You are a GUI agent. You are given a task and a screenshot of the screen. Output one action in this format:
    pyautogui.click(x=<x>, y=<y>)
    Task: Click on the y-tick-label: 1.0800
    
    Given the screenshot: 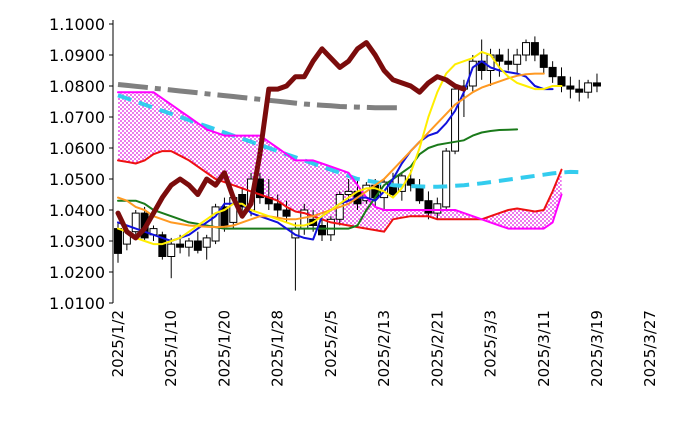 What is the action you would take?
    pyautogui.click(x=77, y=86)
    